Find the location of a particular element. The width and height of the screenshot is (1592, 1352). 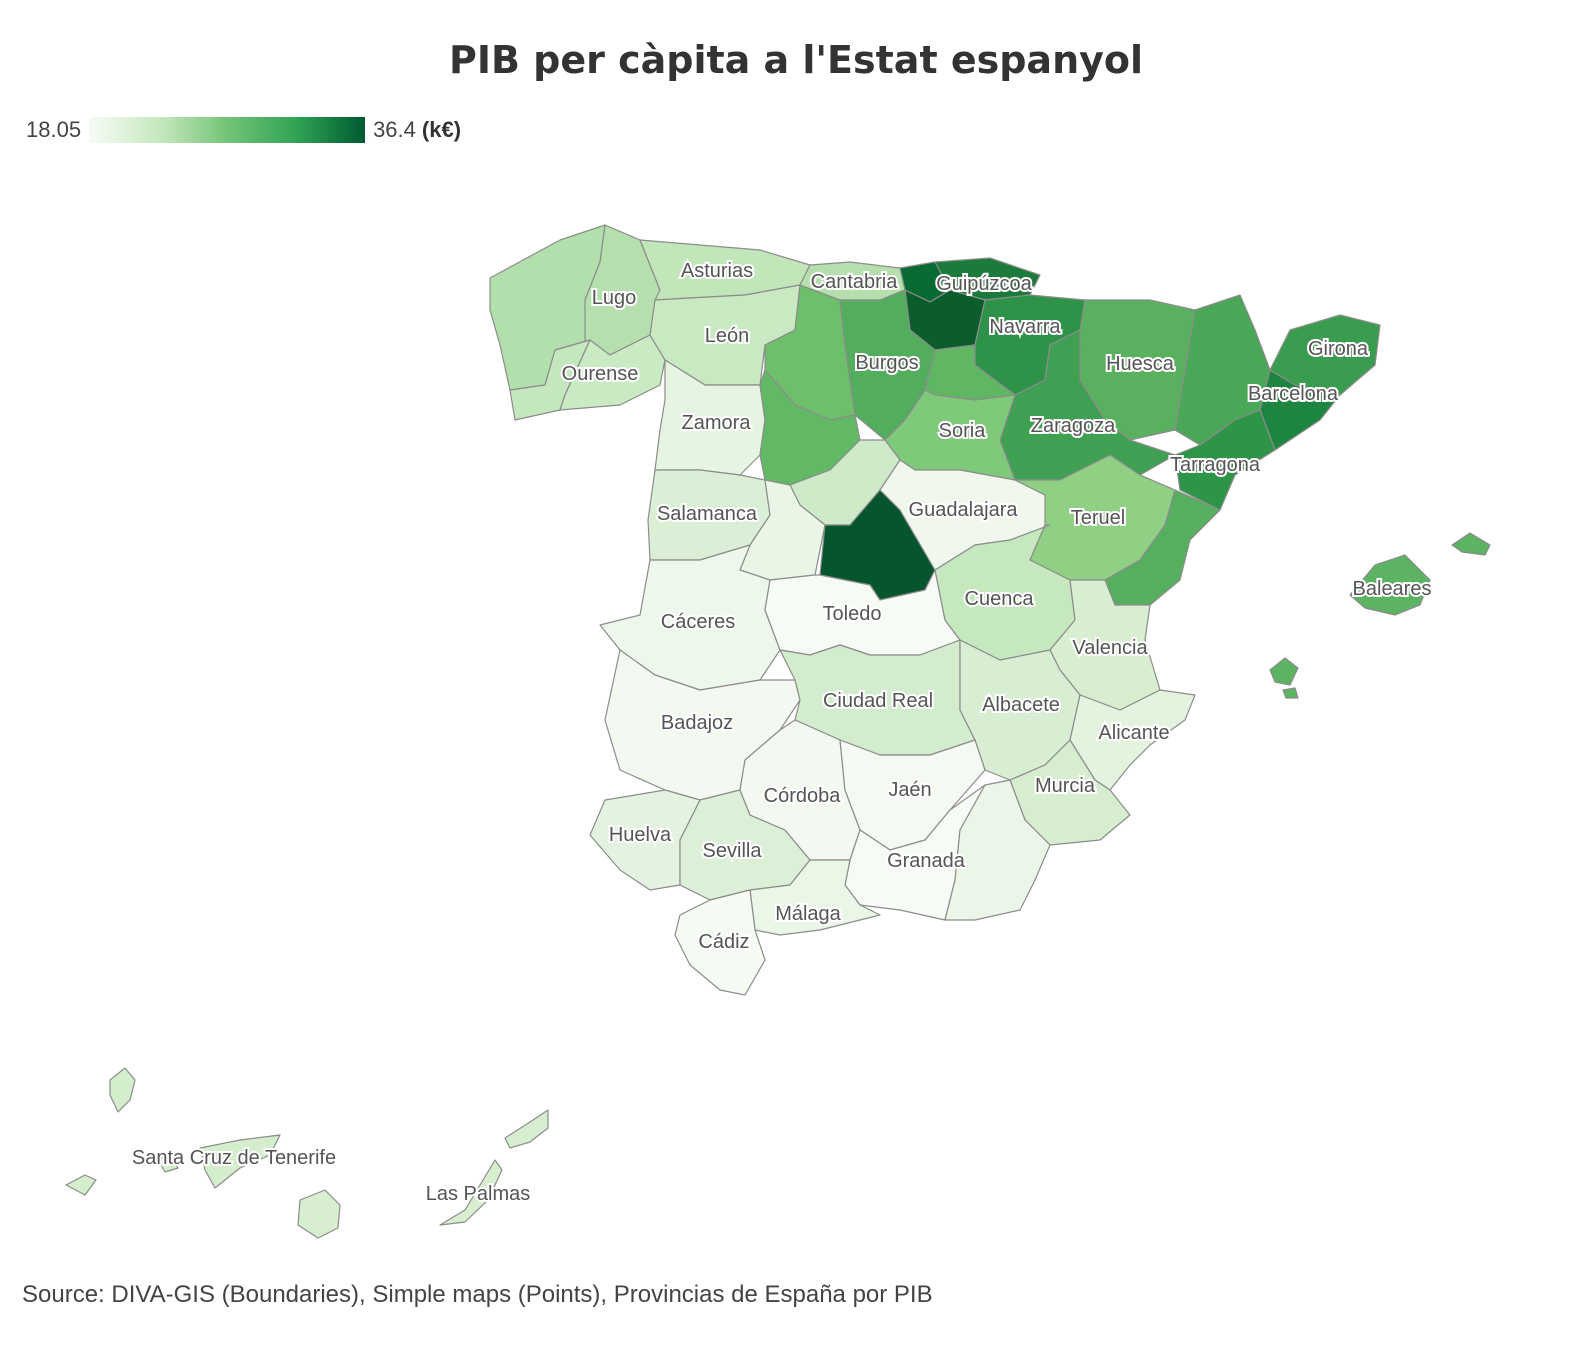

province-ourense is located at coordinates (612, 372).